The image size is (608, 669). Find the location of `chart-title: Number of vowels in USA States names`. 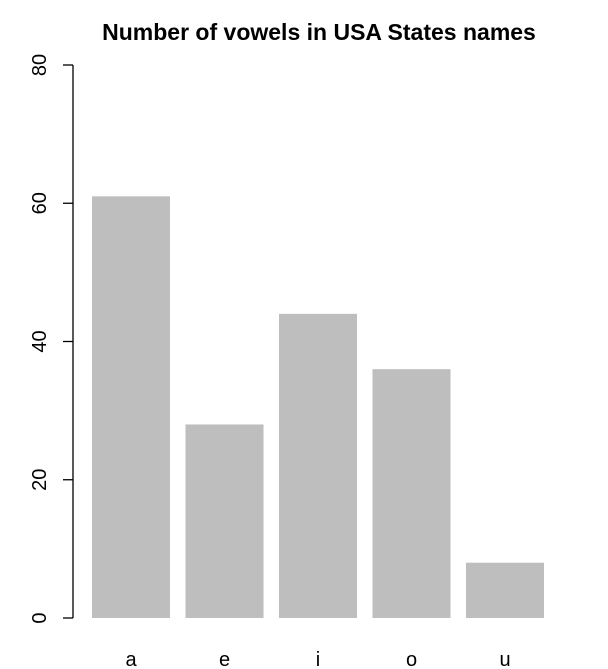

chart-title: Number of vowels in USA States names is located at coordinates (319, 32).